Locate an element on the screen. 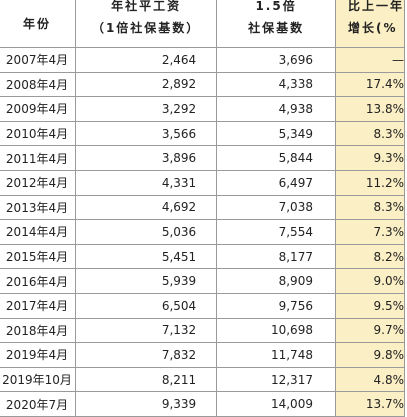  table-row: 2019年10月 8,211 12,317 4.8% is located at coordinates (203, 379).